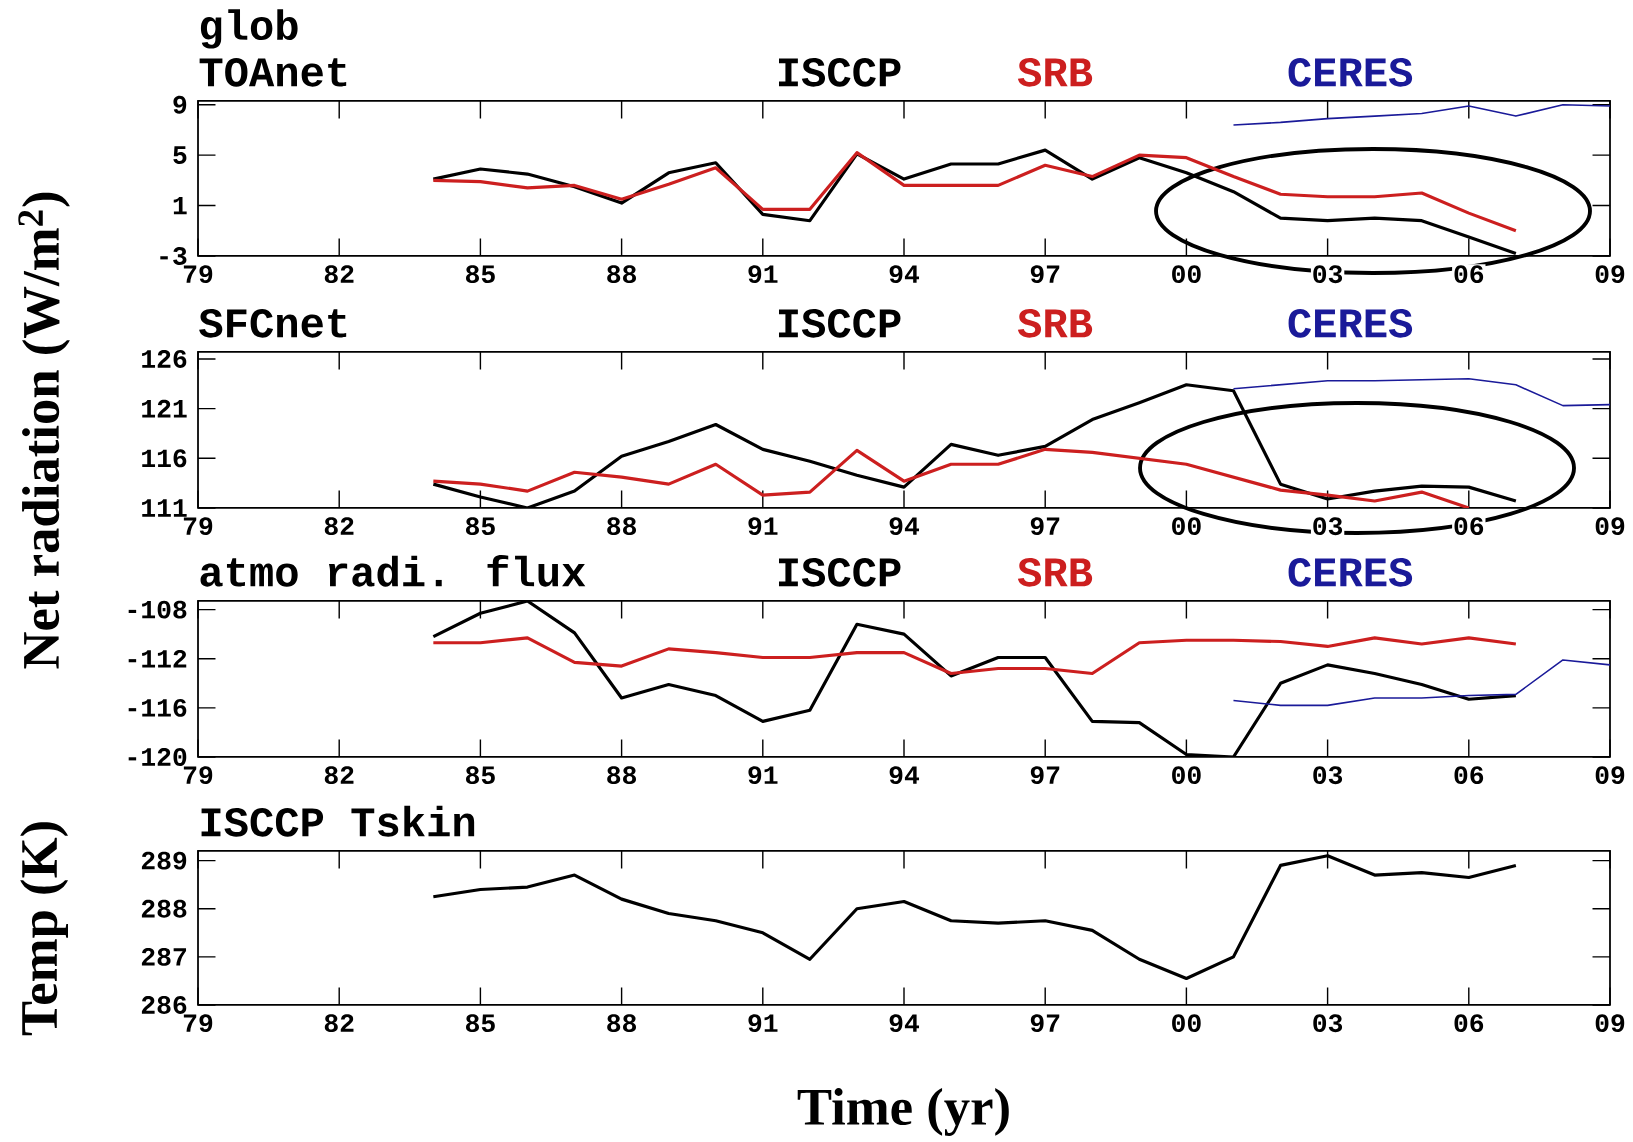 This screenshot has width=1633, height=1142. I want to click on y-tick-label: 287, so click(164, 956).